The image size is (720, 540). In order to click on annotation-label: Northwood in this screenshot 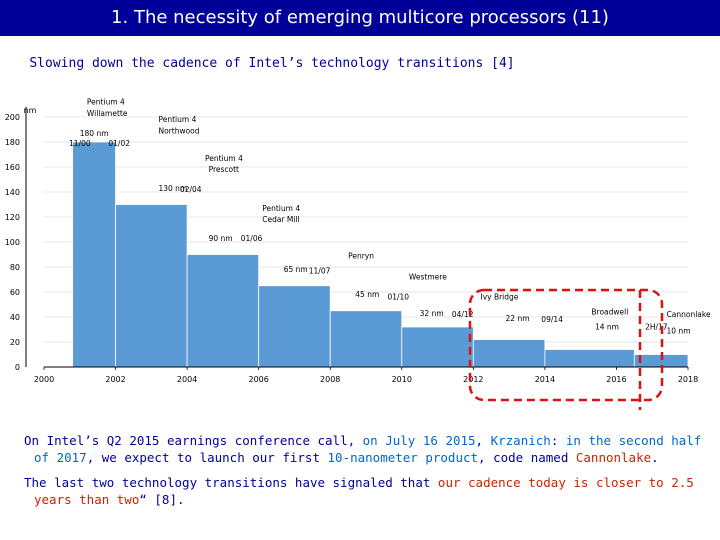, I will do `click(178, 130)`.